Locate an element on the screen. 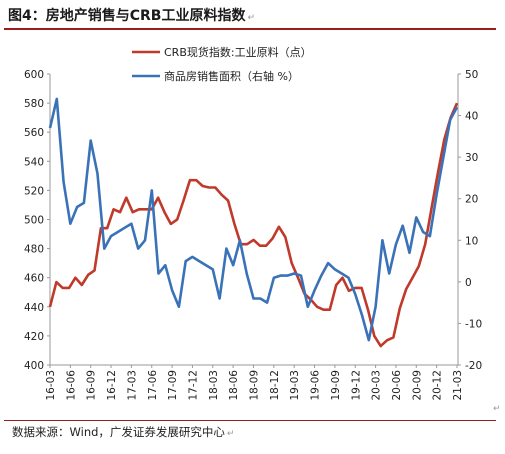  left-tick-label: 500 is located at coordinates (34, 221).